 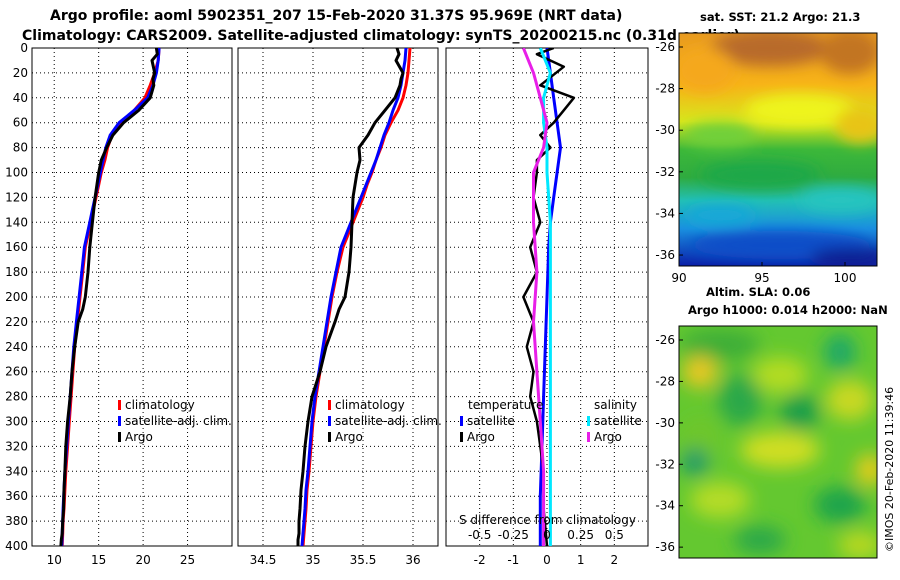 I want to click on legend-satellite: satellite-adj. clim., so click(x=178, y=421).